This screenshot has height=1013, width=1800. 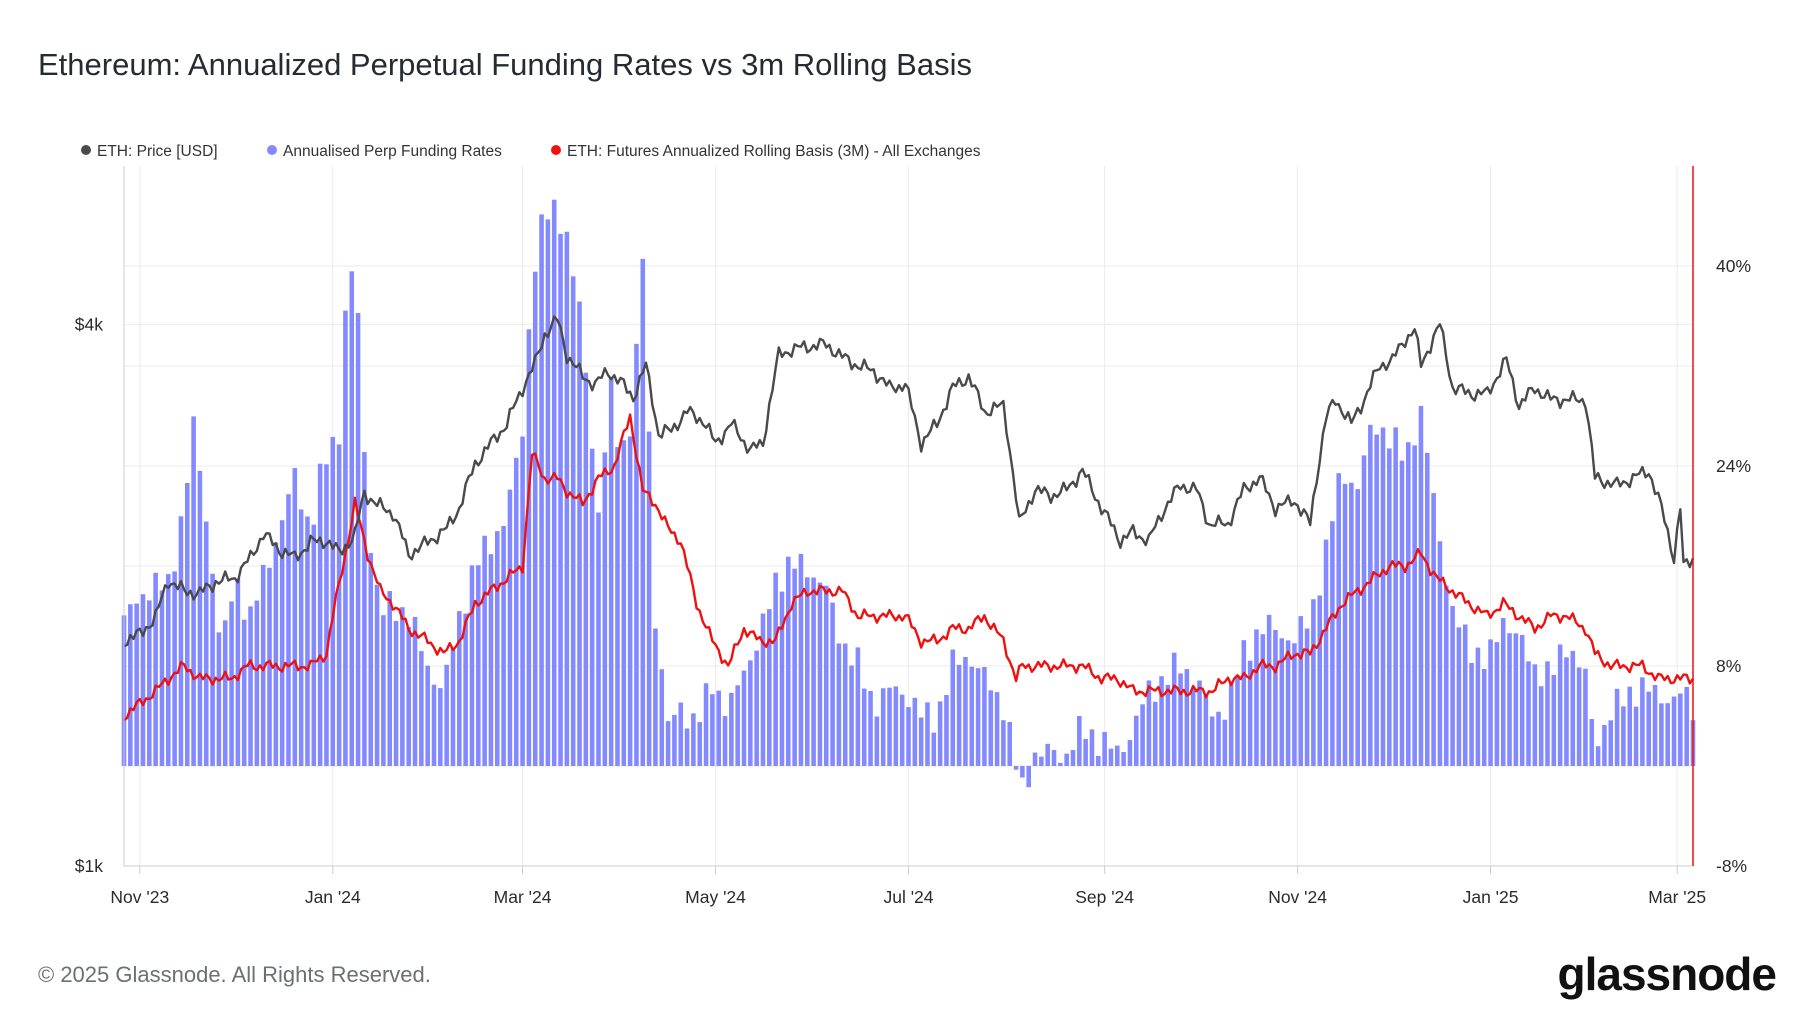 I want to click on x-tick-label: May '24, so click(x=715, y=897).